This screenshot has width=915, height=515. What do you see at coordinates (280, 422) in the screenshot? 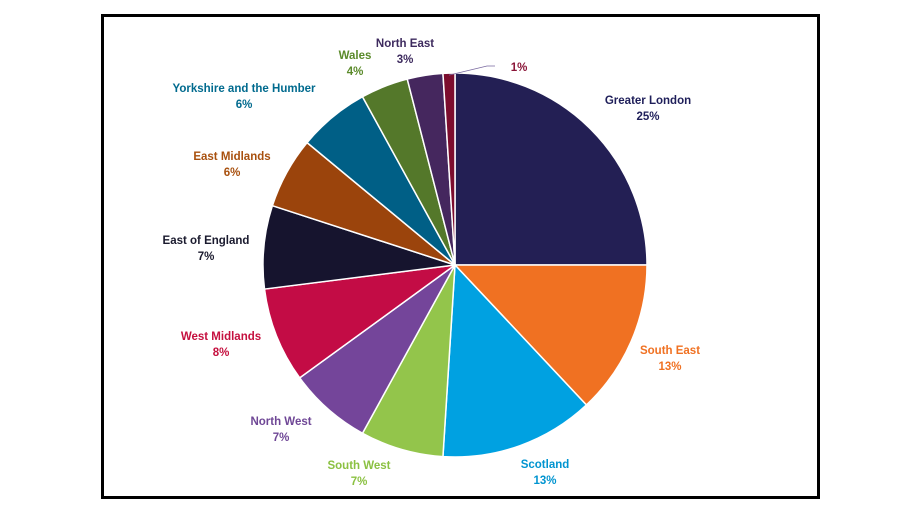
I see `slice-name-label: North West` at bounding box center [280, 422].